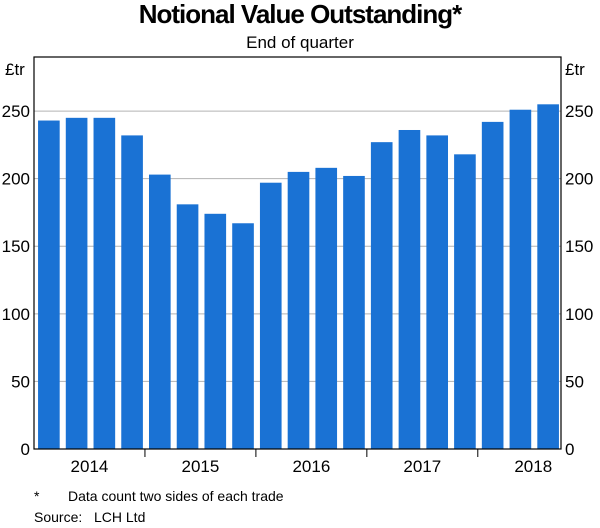 This screenshot has width=600, height=528. Describe the element at coordinates (120, 517) in the screenshot. I see `source-text: LCH Ltd` at that location.